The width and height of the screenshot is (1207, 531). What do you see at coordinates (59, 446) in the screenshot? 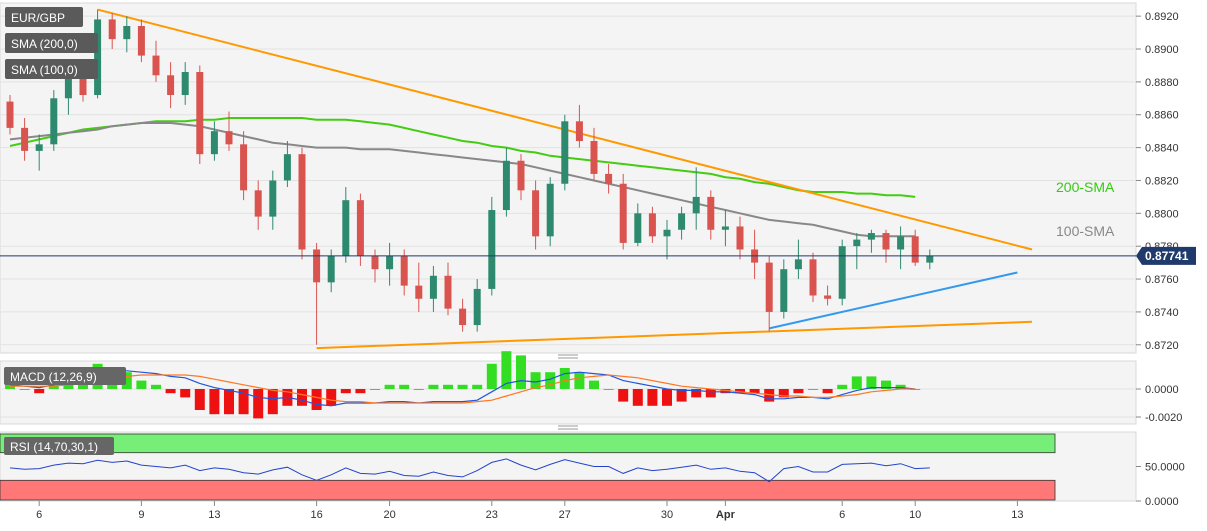
I see `rsi-label-box` at bounding box center [59, 446].